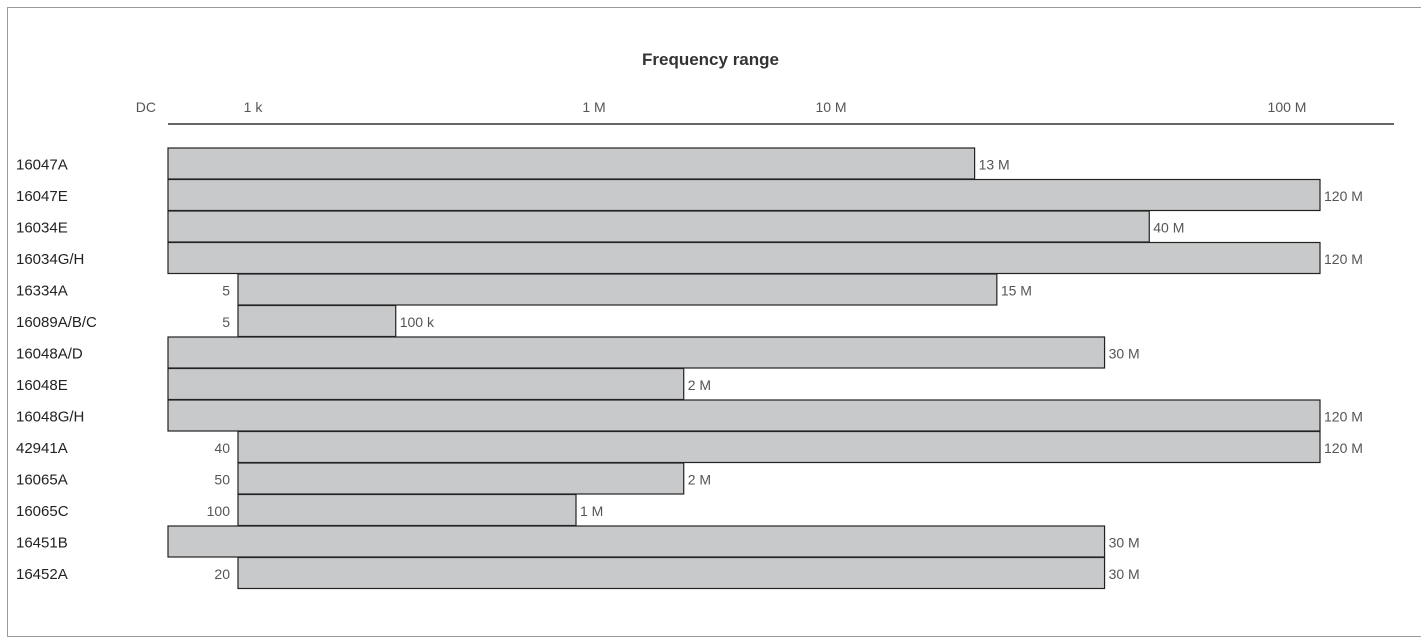 This screenshot has width=1421, height=637. What do you see at coordinates (1168, 228) in the screenshot?
I see `end-value-label: 40 M` at bounding box center [1168, 228].